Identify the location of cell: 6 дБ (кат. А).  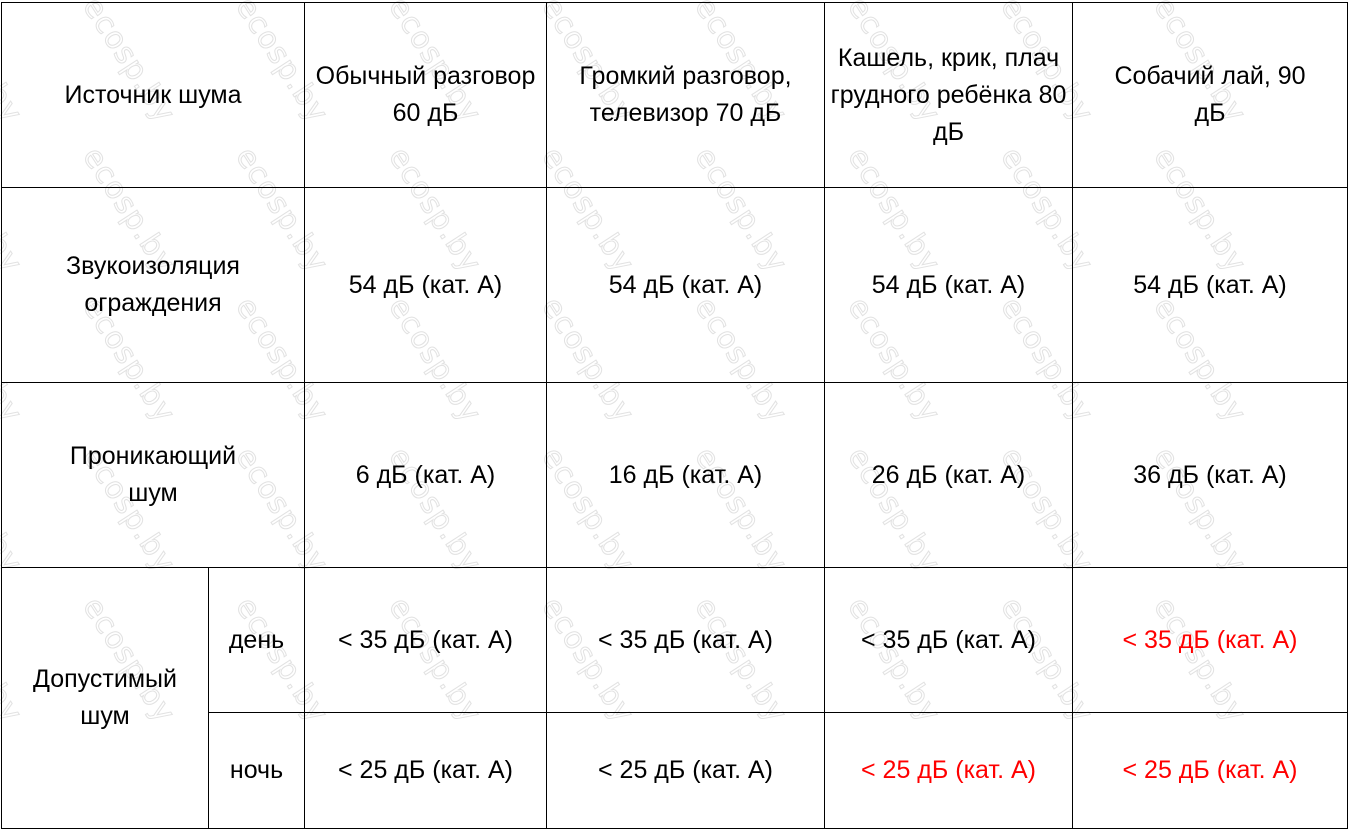
(425, 475).